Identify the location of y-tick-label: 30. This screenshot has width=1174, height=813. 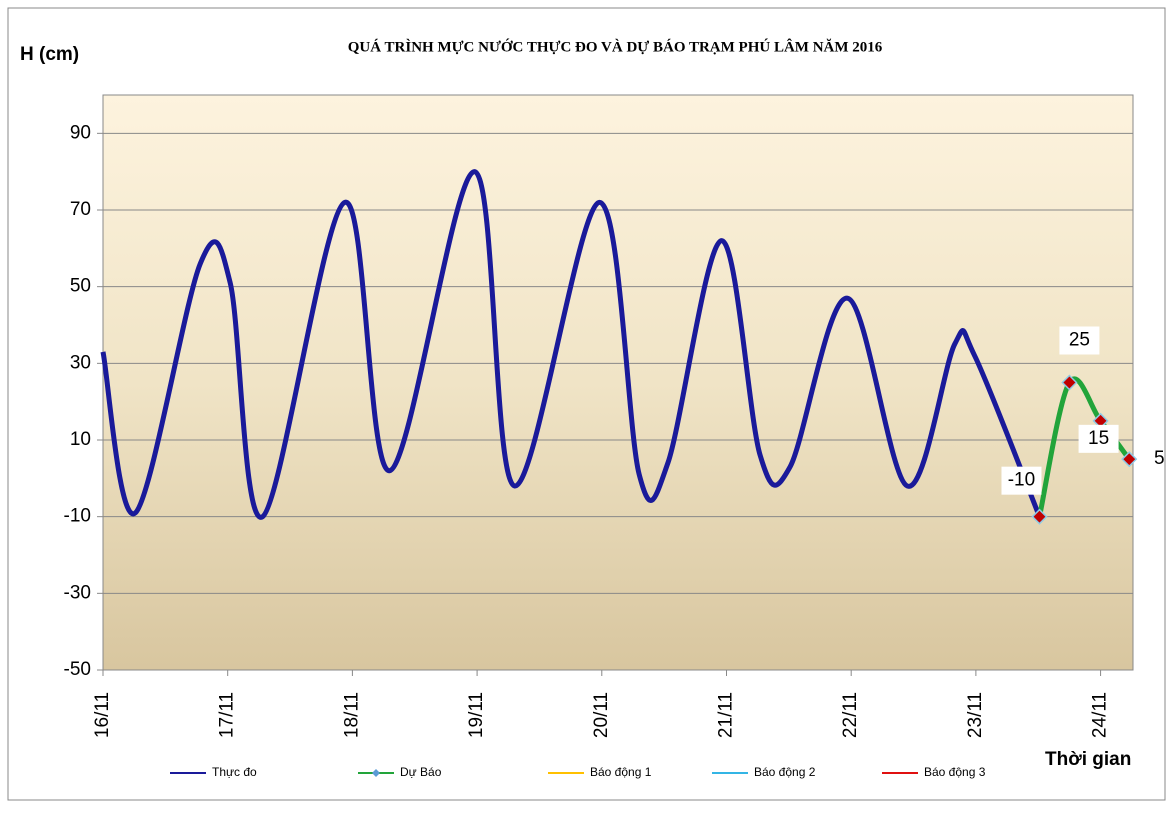
(80, 362).